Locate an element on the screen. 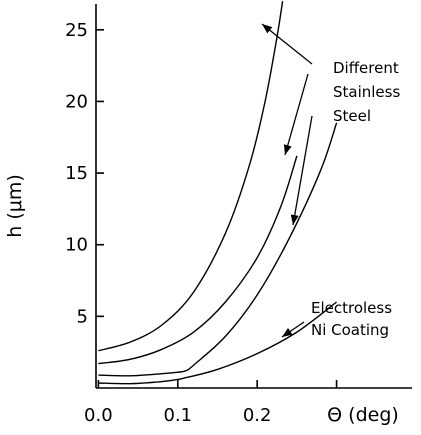 Image resolution: width=421 pixels, height=435 pixels. x-axis-title: Θ (deg) is located at coordinates (363, 415).